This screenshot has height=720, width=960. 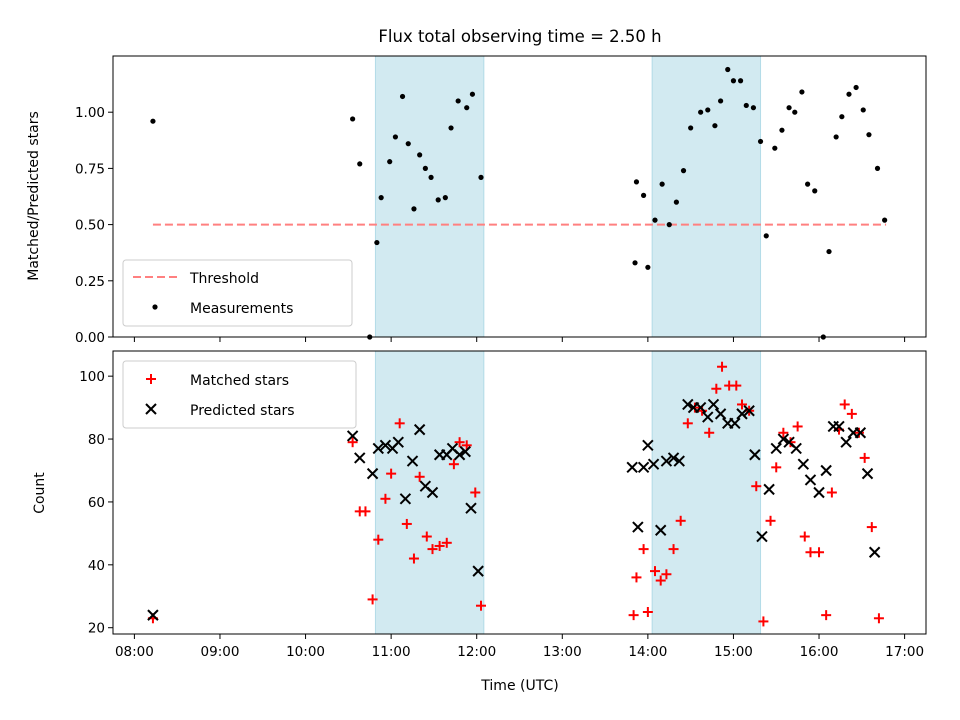 I want to click on y-tick-label: 0.50, so click(x=90, y=226).